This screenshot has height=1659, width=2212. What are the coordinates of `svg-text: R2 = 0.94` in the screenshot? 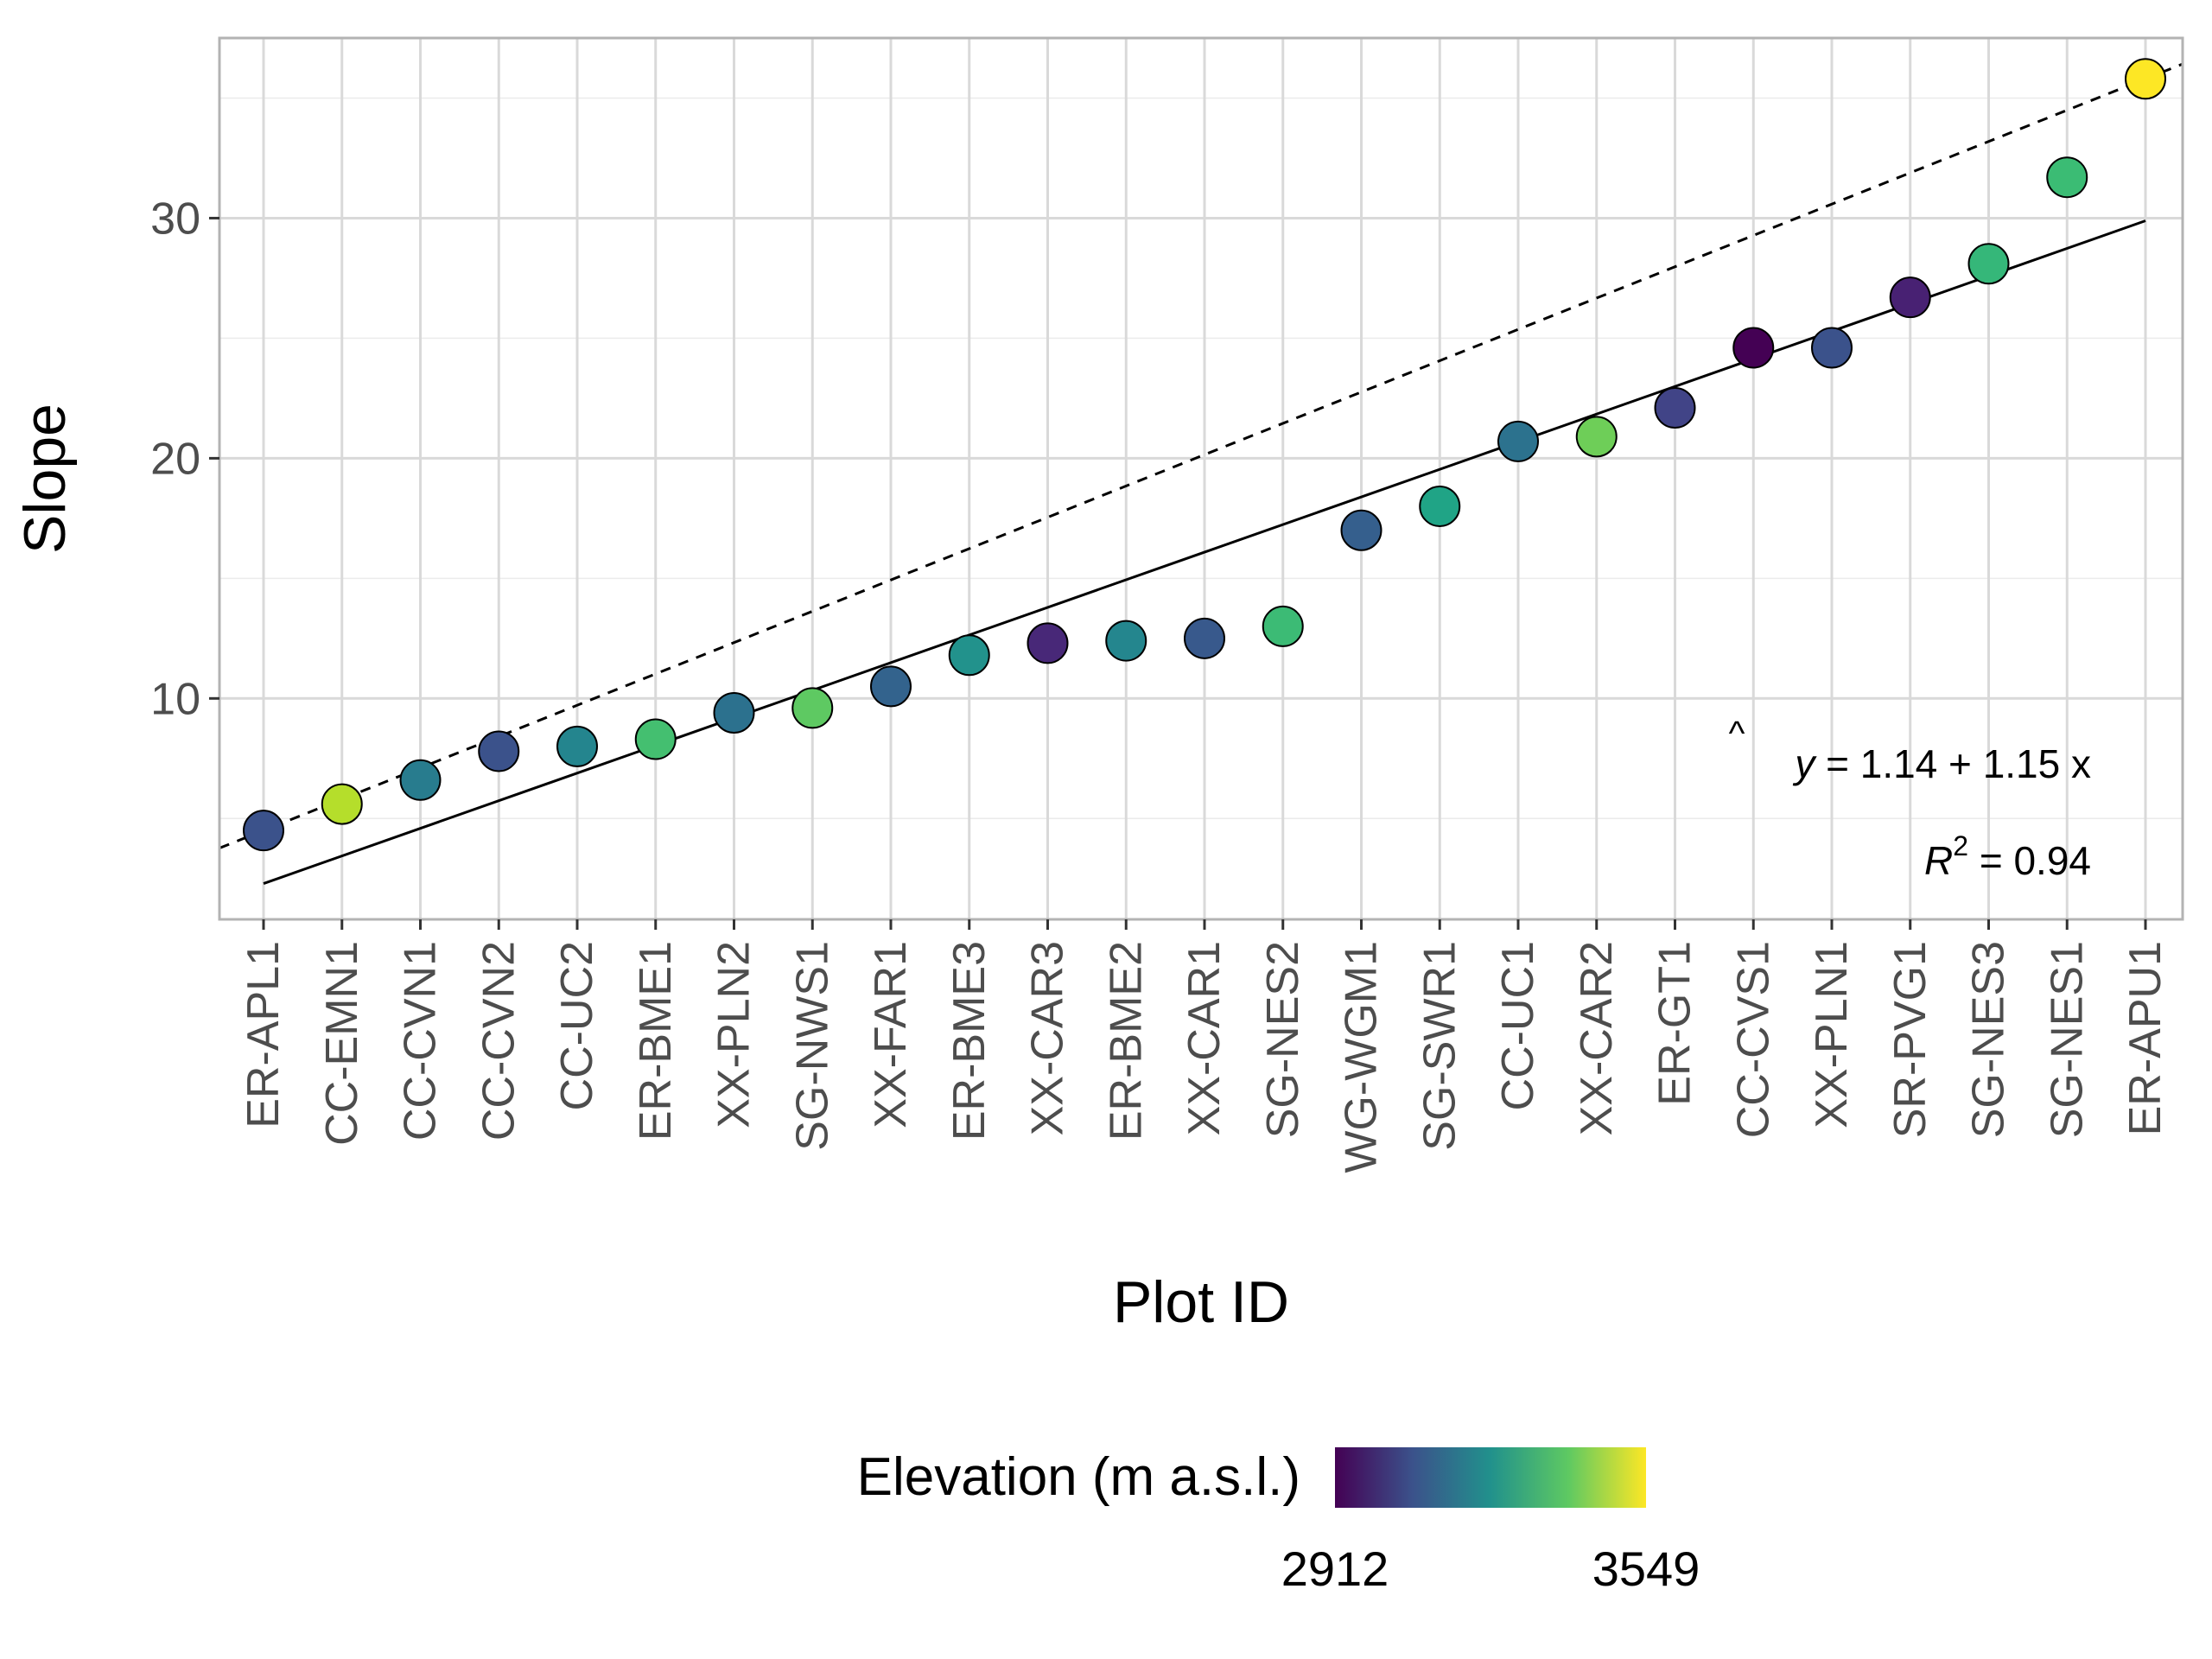 It's located at (2008, 856).